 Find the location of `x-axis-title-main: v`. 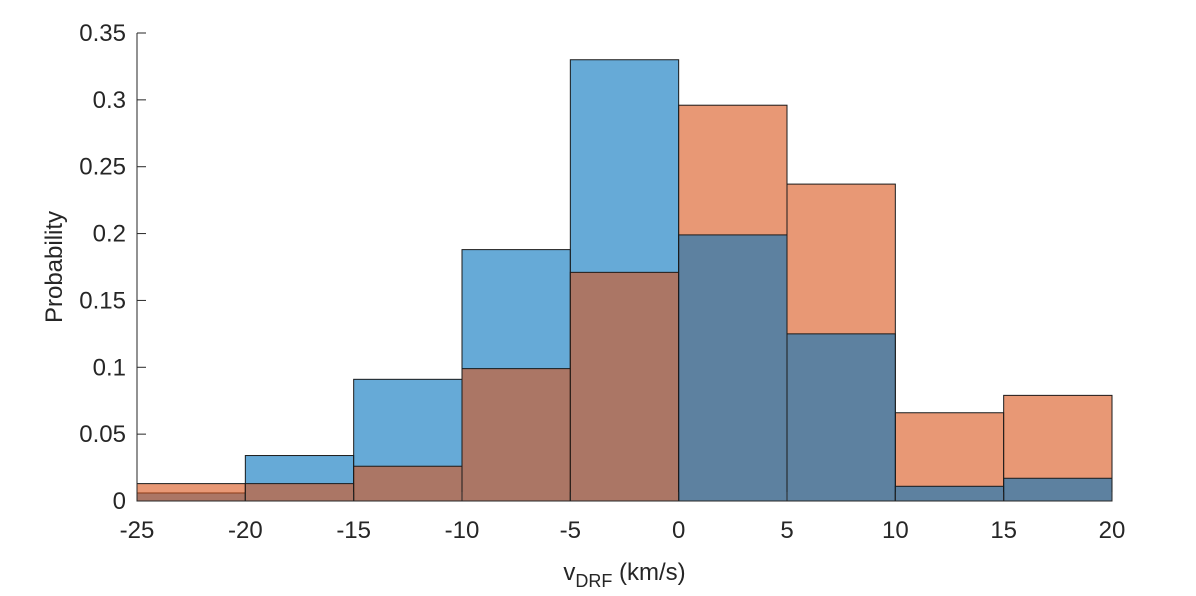

x-axis-title-main: v is located at coordinates (569, 572).